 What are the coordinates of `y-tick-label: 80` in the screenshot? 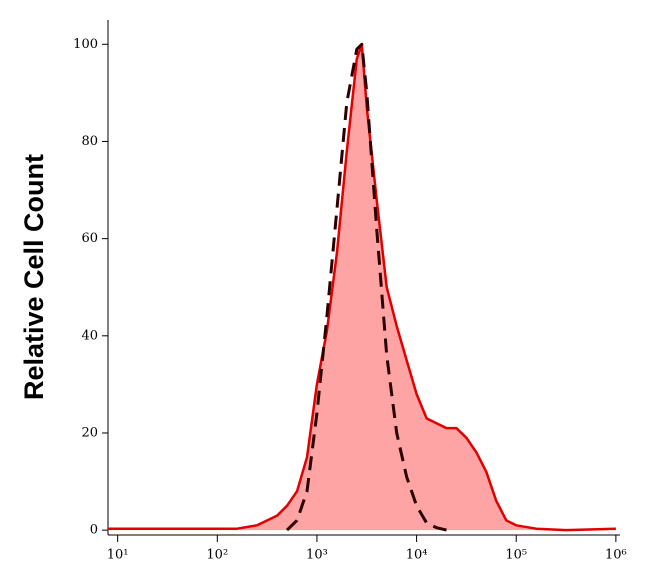 It's located at (89, 141).